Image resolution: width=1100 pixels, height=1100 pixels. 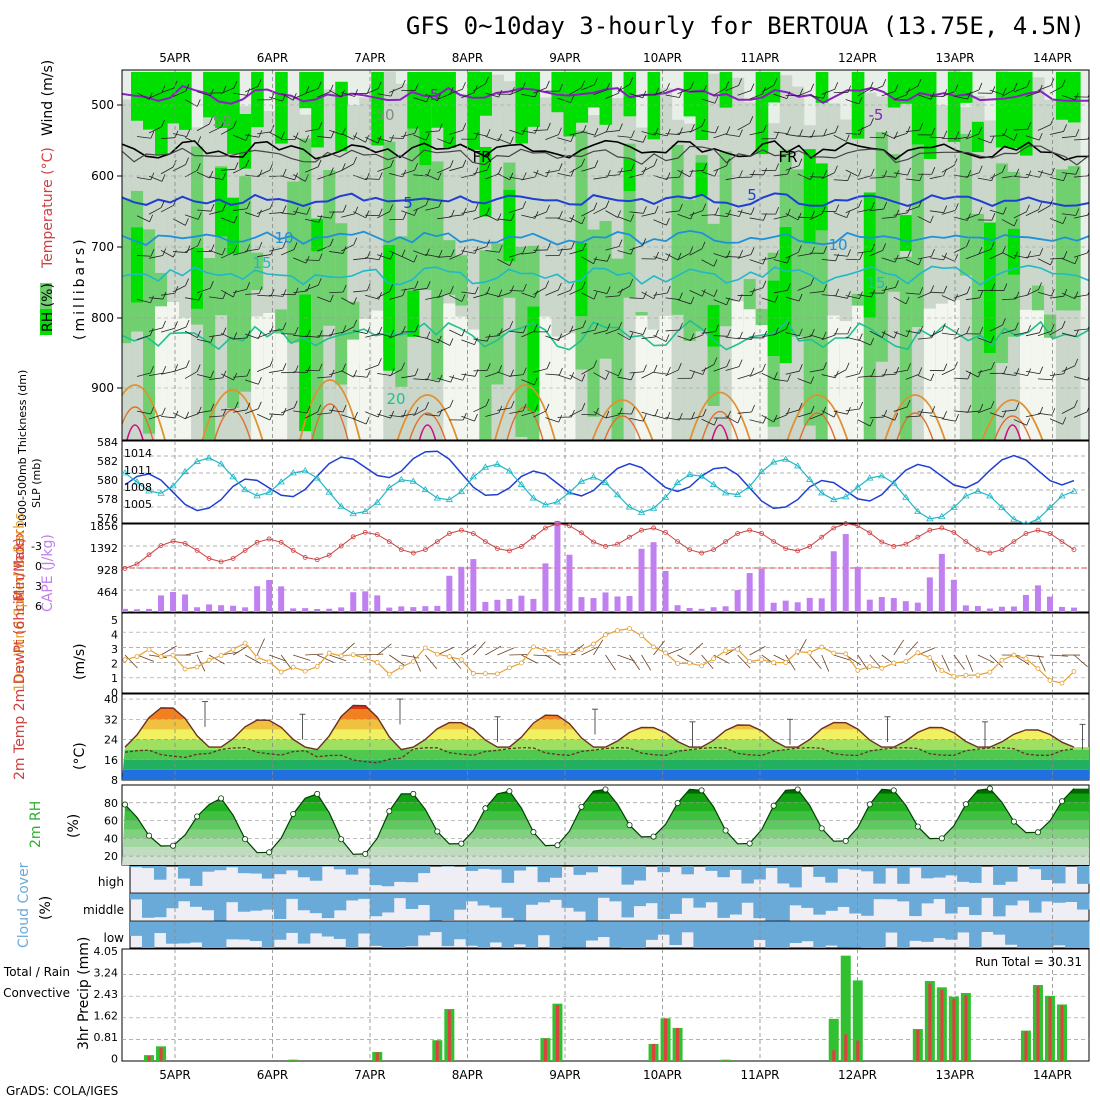 What do you see at coordinates (114, 693) in the screenshot?
I see `wind10-tick-label: 0` at bounding box center [114, 693].